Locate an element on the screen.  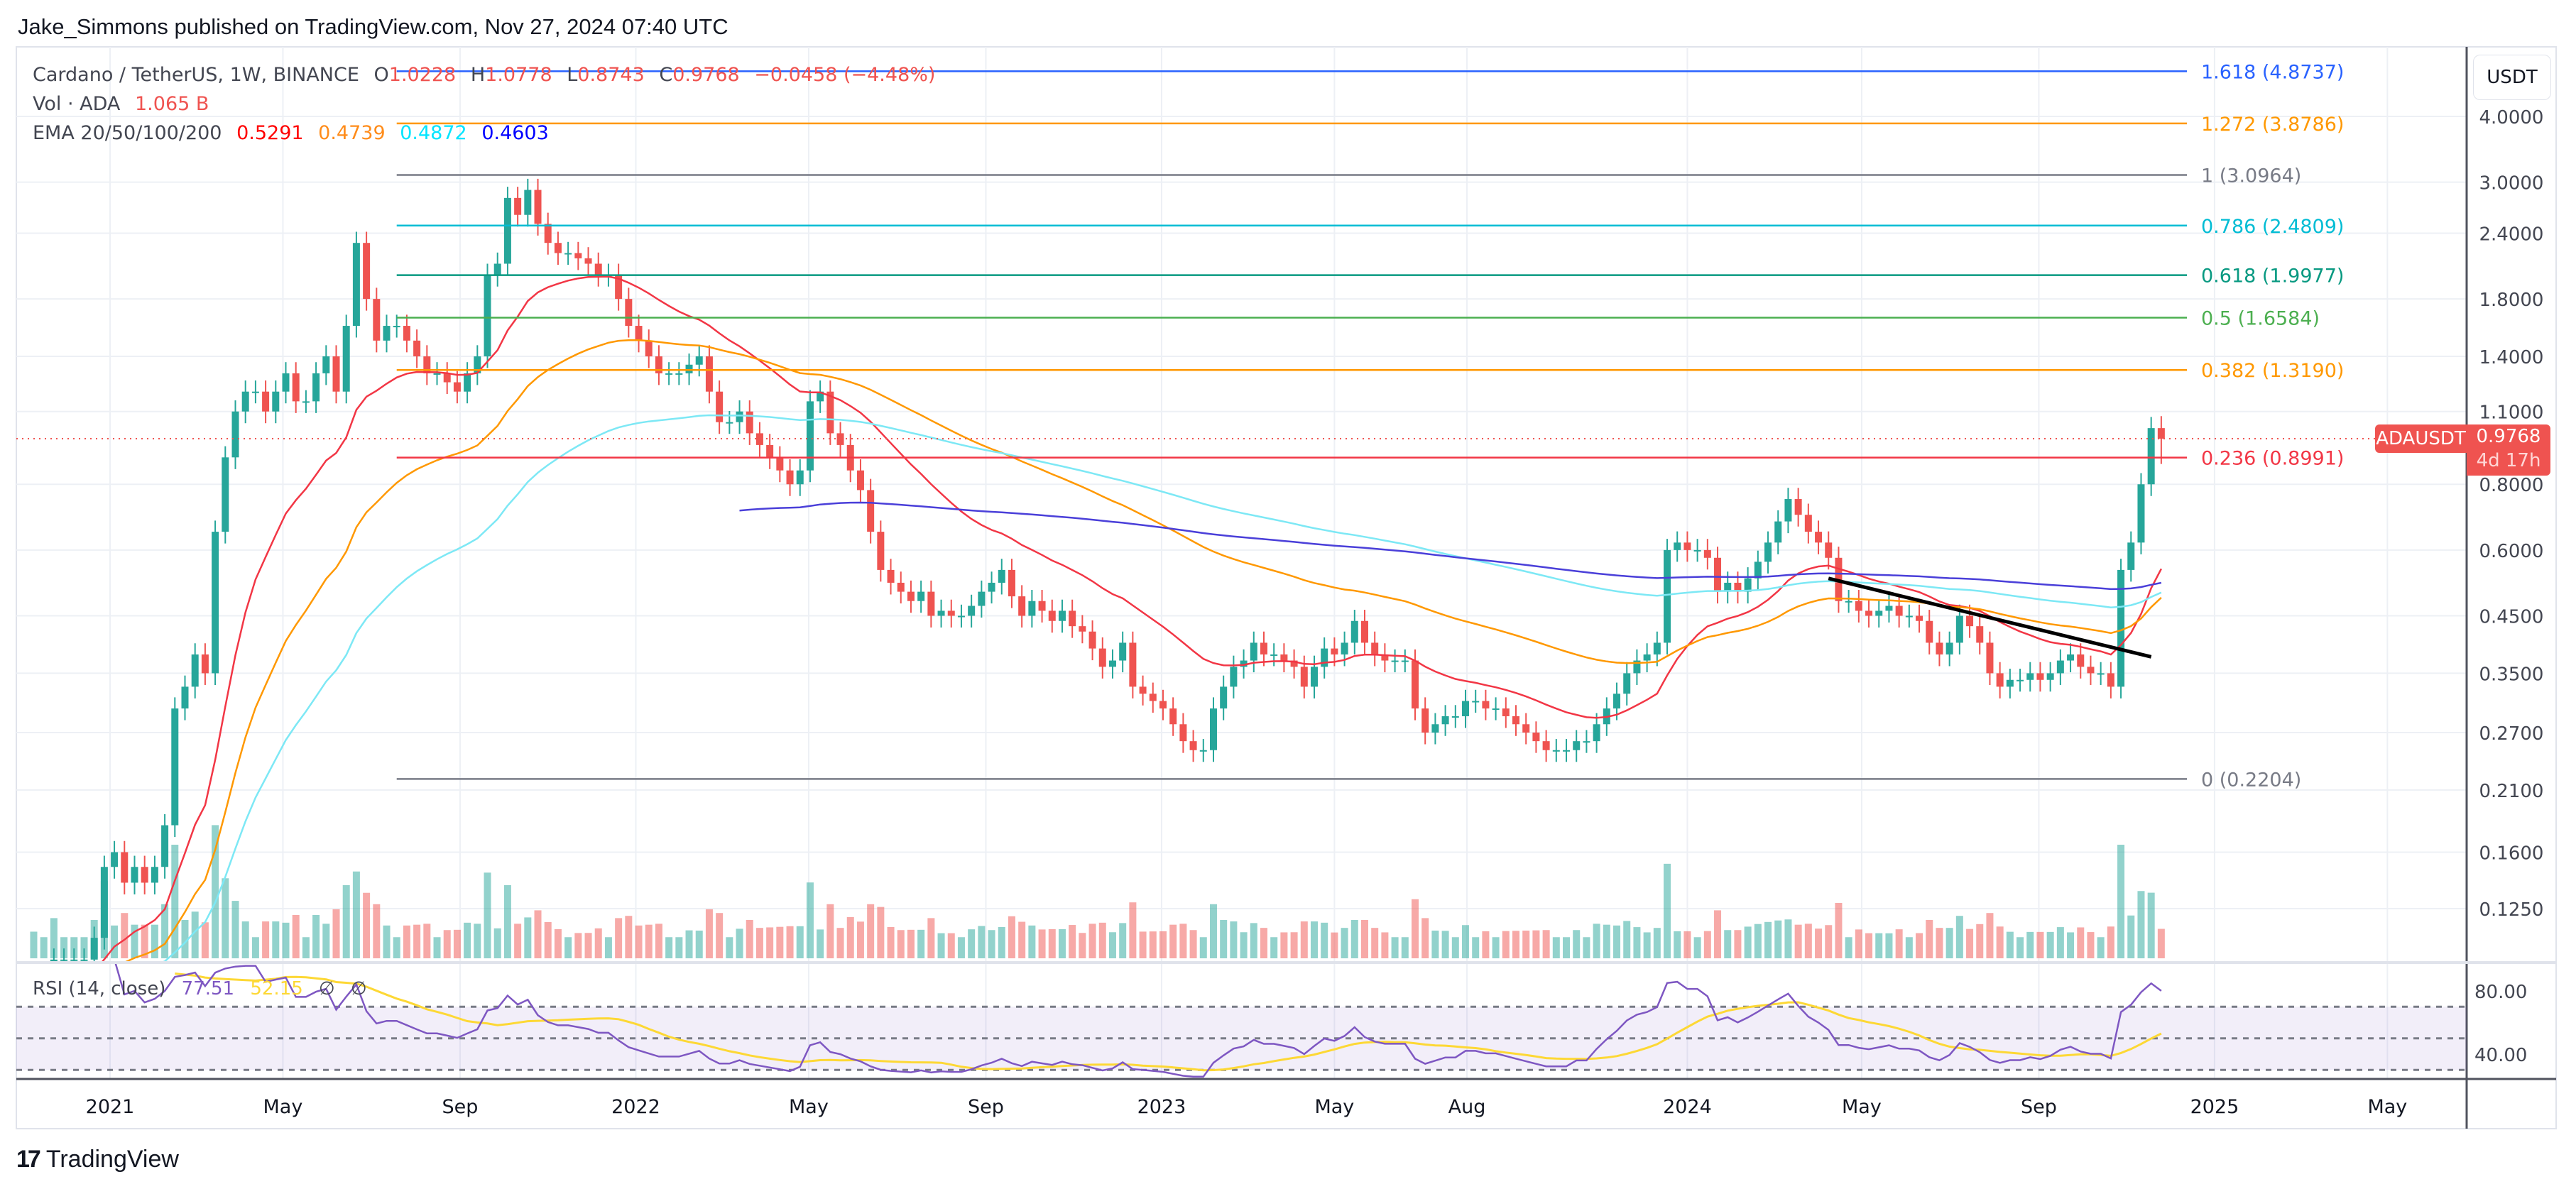
price-tick-label: 0.1250 is located at coordinates (2511, 910).